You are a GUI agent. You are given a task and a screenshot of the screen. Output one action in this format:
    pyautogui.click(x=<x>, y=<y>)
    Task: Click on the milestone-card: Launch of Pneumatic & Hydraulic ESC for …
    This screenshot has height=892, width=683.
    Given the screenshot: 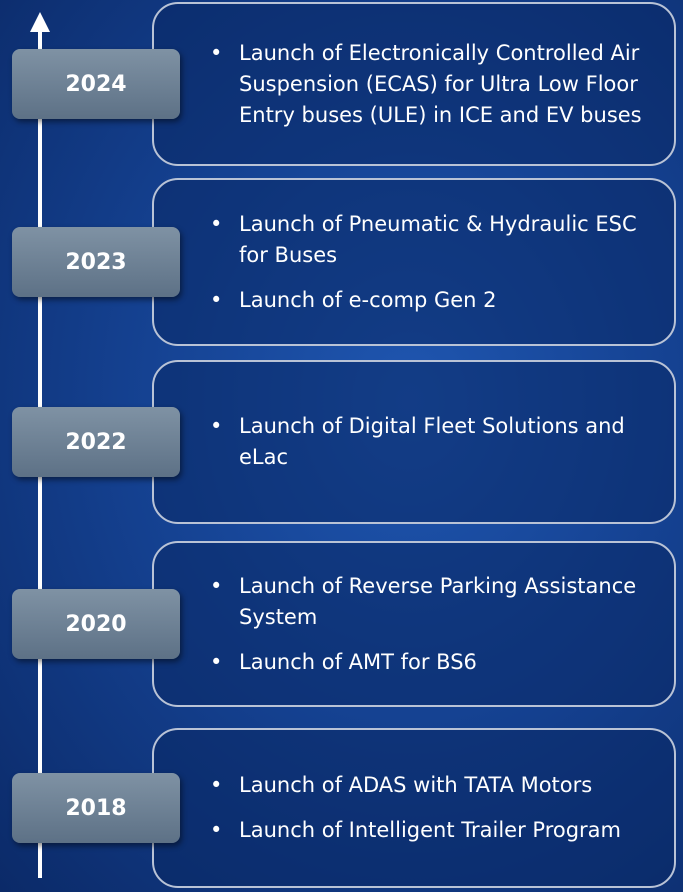 What is the action you would take?
    pyautogui.click(x=414, y=262)
    